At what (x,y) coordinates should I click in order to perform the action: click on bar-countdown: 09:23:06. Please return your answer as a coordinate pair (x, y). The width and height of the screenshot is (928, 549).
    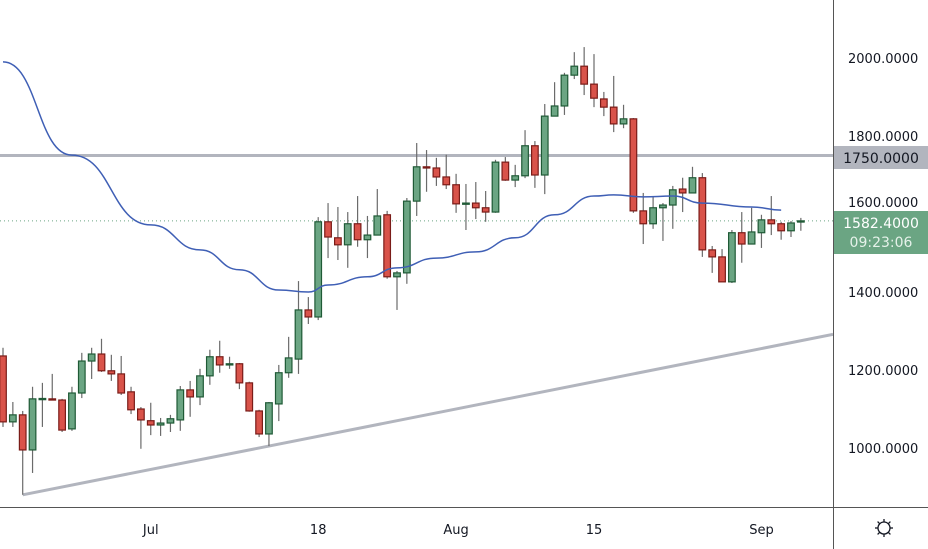
    Looking at the image, I should click on (881, 243).